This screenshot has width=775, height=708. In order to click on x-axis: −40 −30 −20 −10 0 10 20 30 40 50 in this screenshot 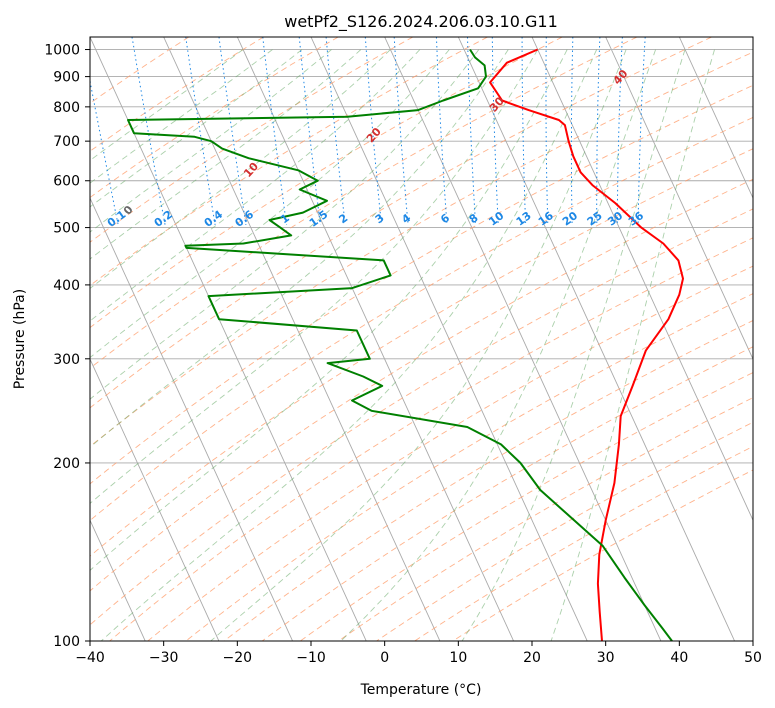, I will do `click(418, 653)`.